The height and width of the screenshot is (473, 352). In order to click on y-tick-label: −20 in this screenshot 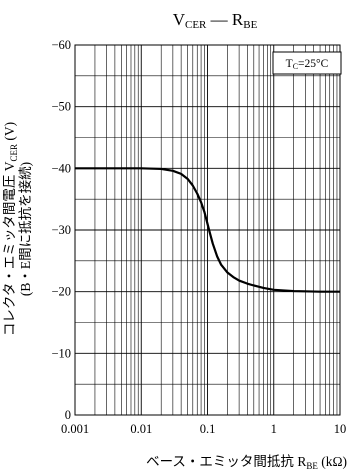, I will do `click(61, 292)`.